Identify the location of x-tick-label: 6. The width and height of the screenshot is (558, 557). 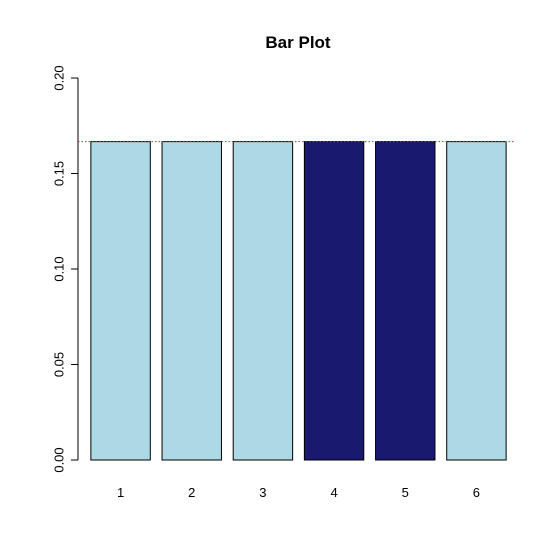
(476, 492).